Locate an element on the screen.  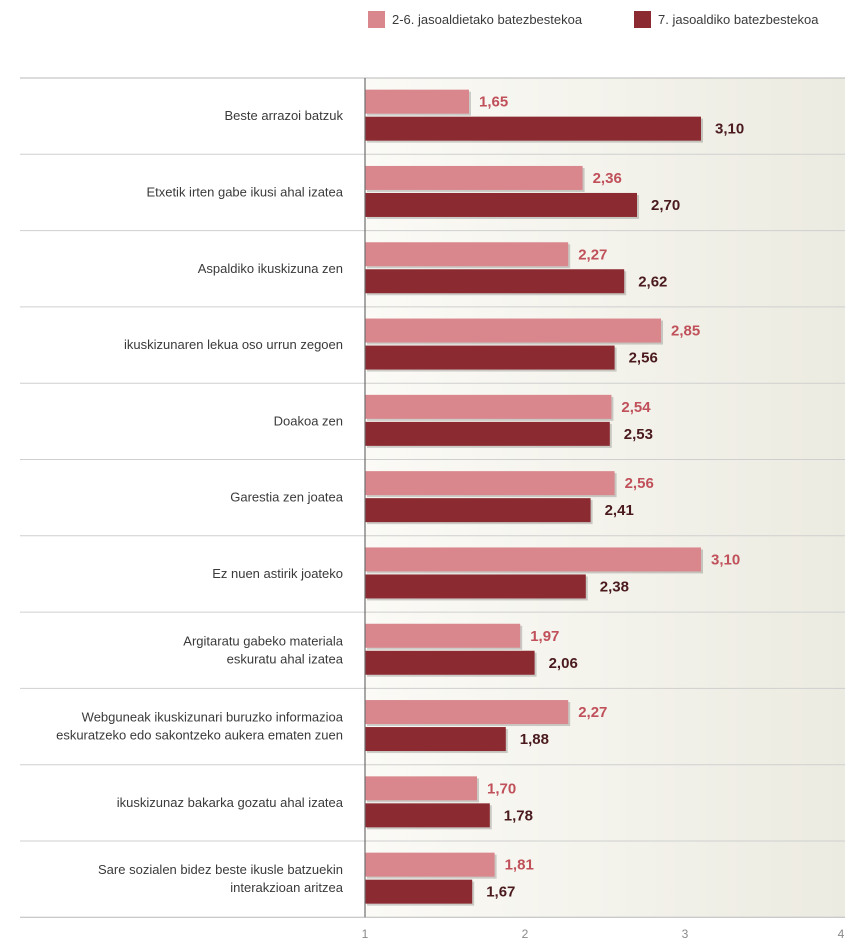
category-label: Aspaldiko ikuskizuna zen is located at coordinates (270, 268).